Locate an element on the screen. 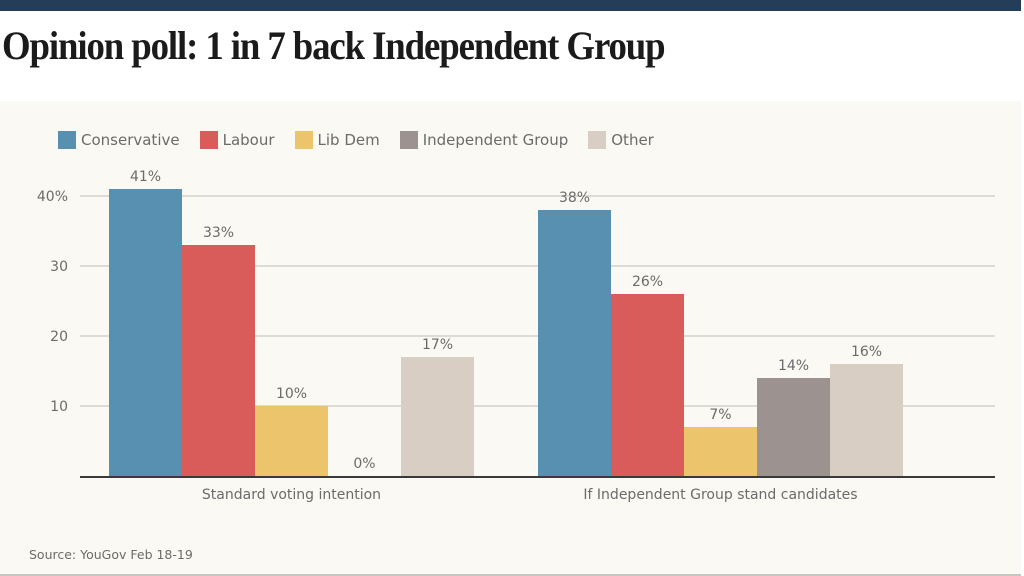  legend-label: Conservative is located at coordinates (130, 140).